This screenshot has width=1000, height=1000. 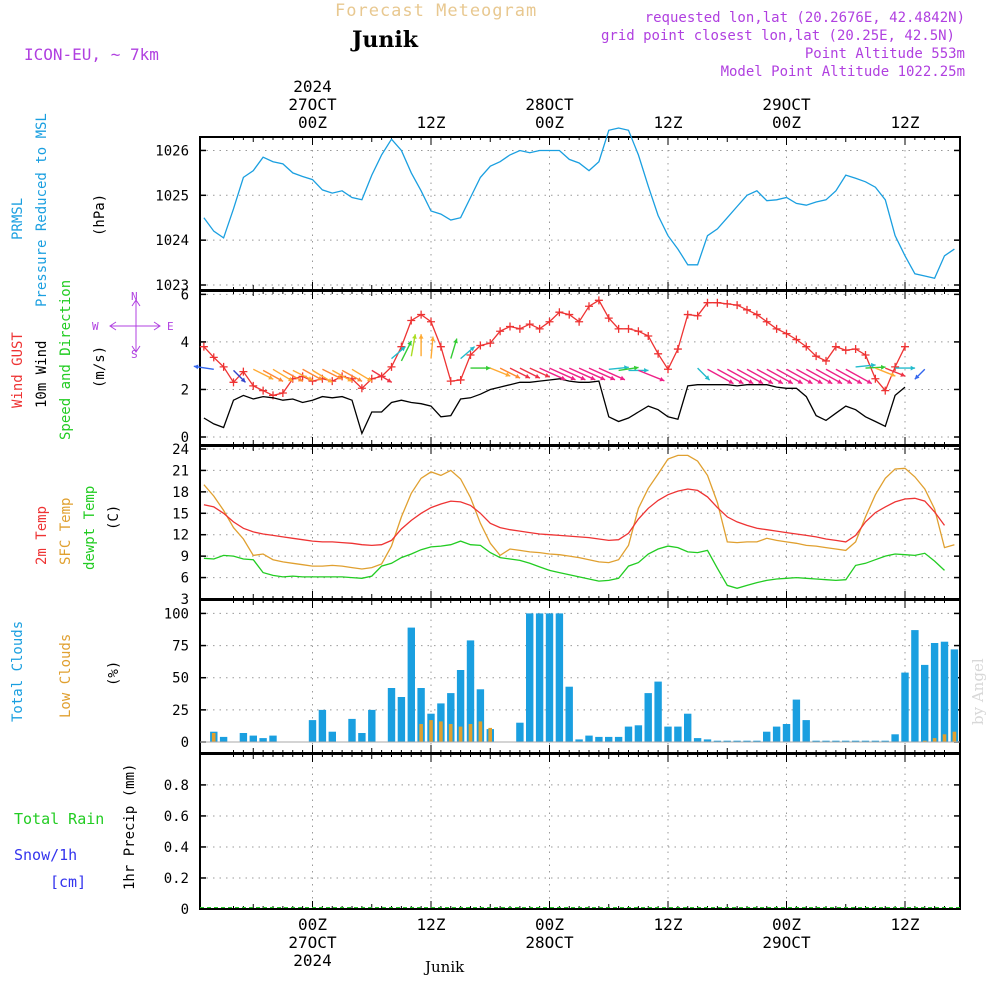 I want to click on temp2m-series, so click(x=574, y=517).